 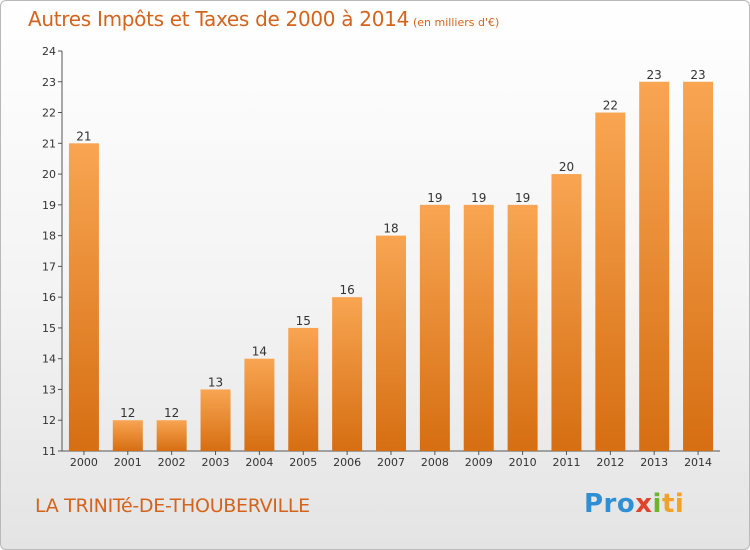 I want to click on x-tick-label: 2008, so click(x=435, y=462).